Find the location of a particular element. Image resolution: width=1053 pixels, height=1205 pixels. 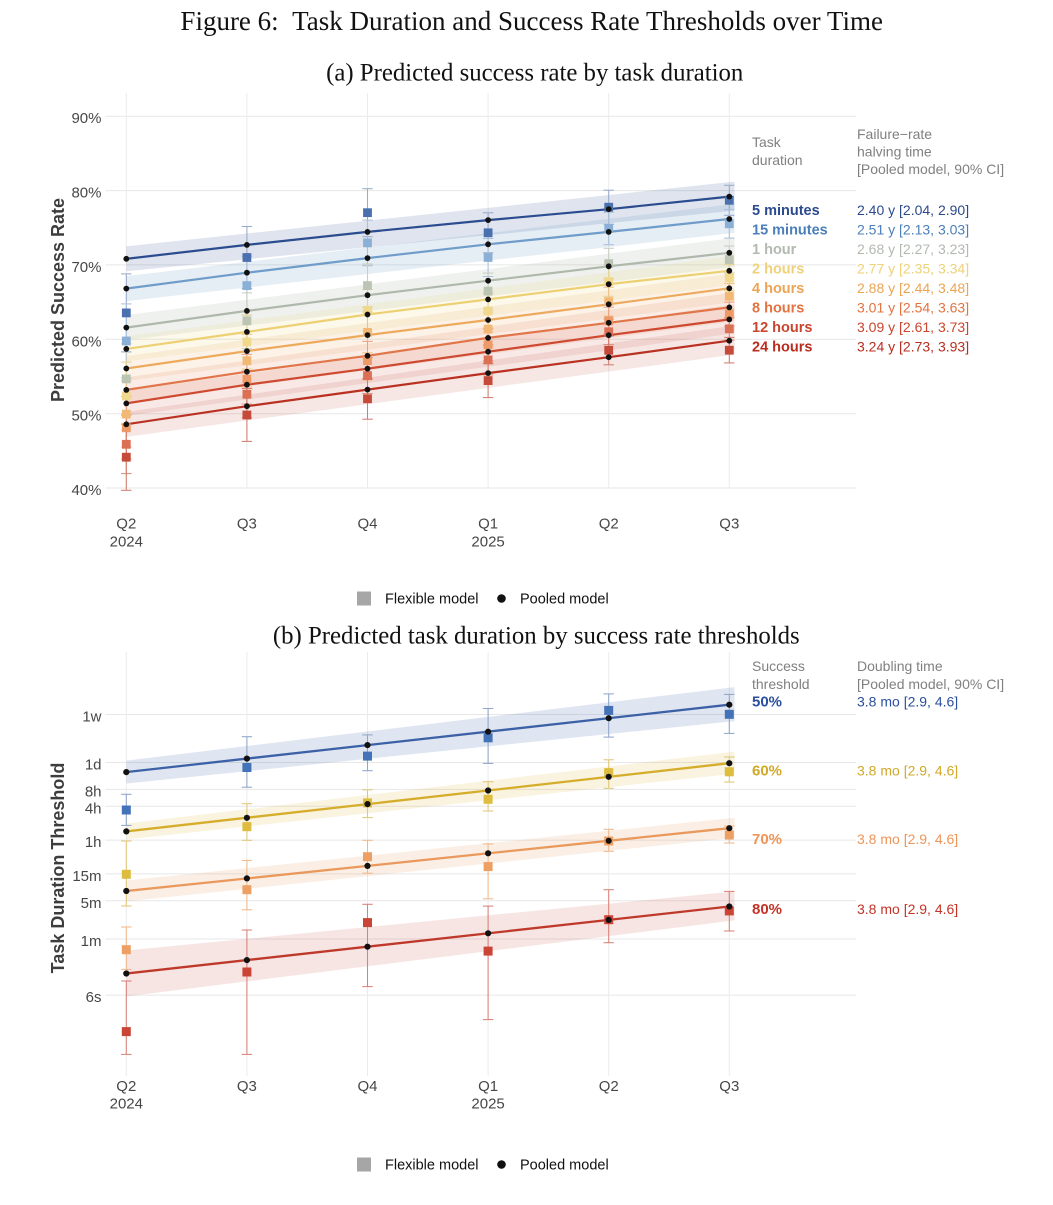

svg-text: 3.09 y [2.61, 3.73] is located at coordinates (913, 327).